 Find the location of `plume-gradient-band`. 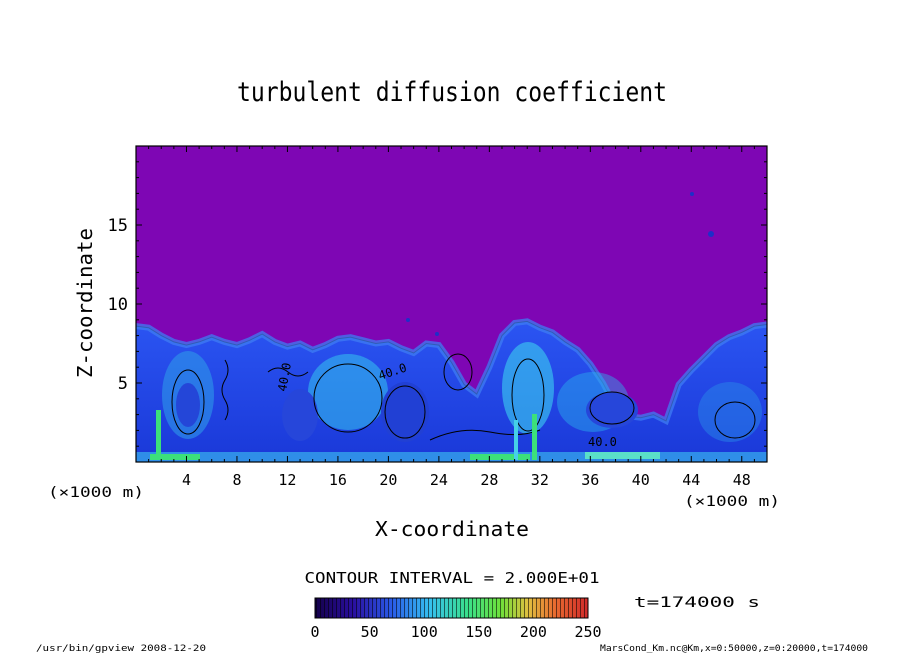

plume-gradient-band is located at coordinates (451, 372).